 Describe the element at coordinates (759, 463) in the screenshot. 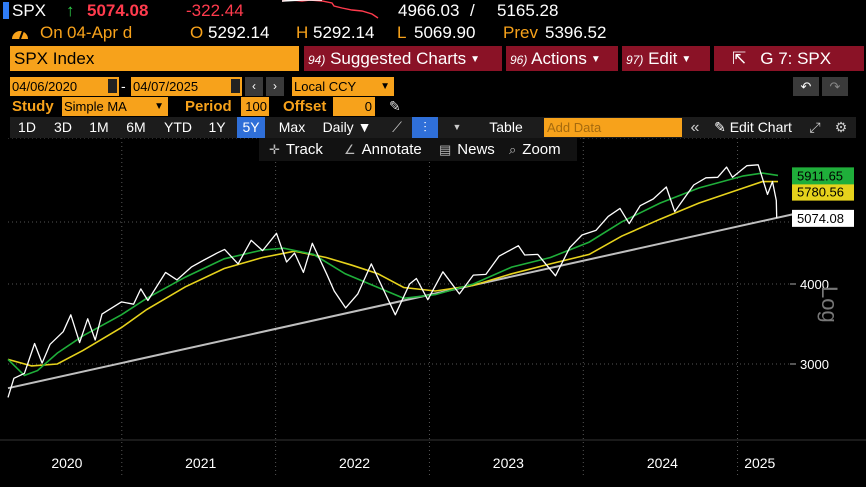

I see `x-tick-label: 2025` at that location.